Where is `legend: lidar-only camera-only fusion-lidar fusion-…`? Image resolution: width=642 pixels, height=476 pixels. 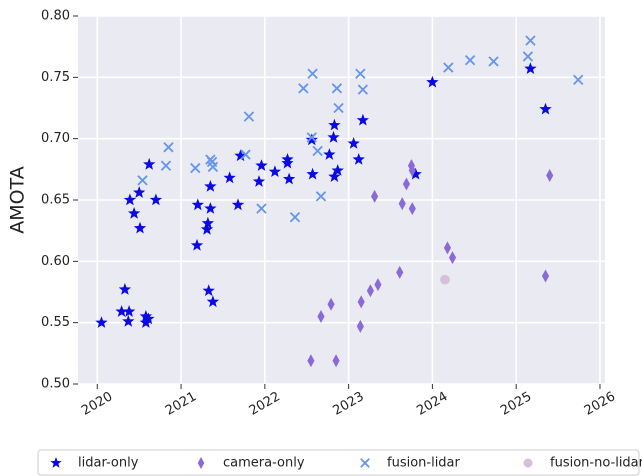 legend: lidar-only camera-only fusion-lidar fusion-… is located at coordinates (346, 463).